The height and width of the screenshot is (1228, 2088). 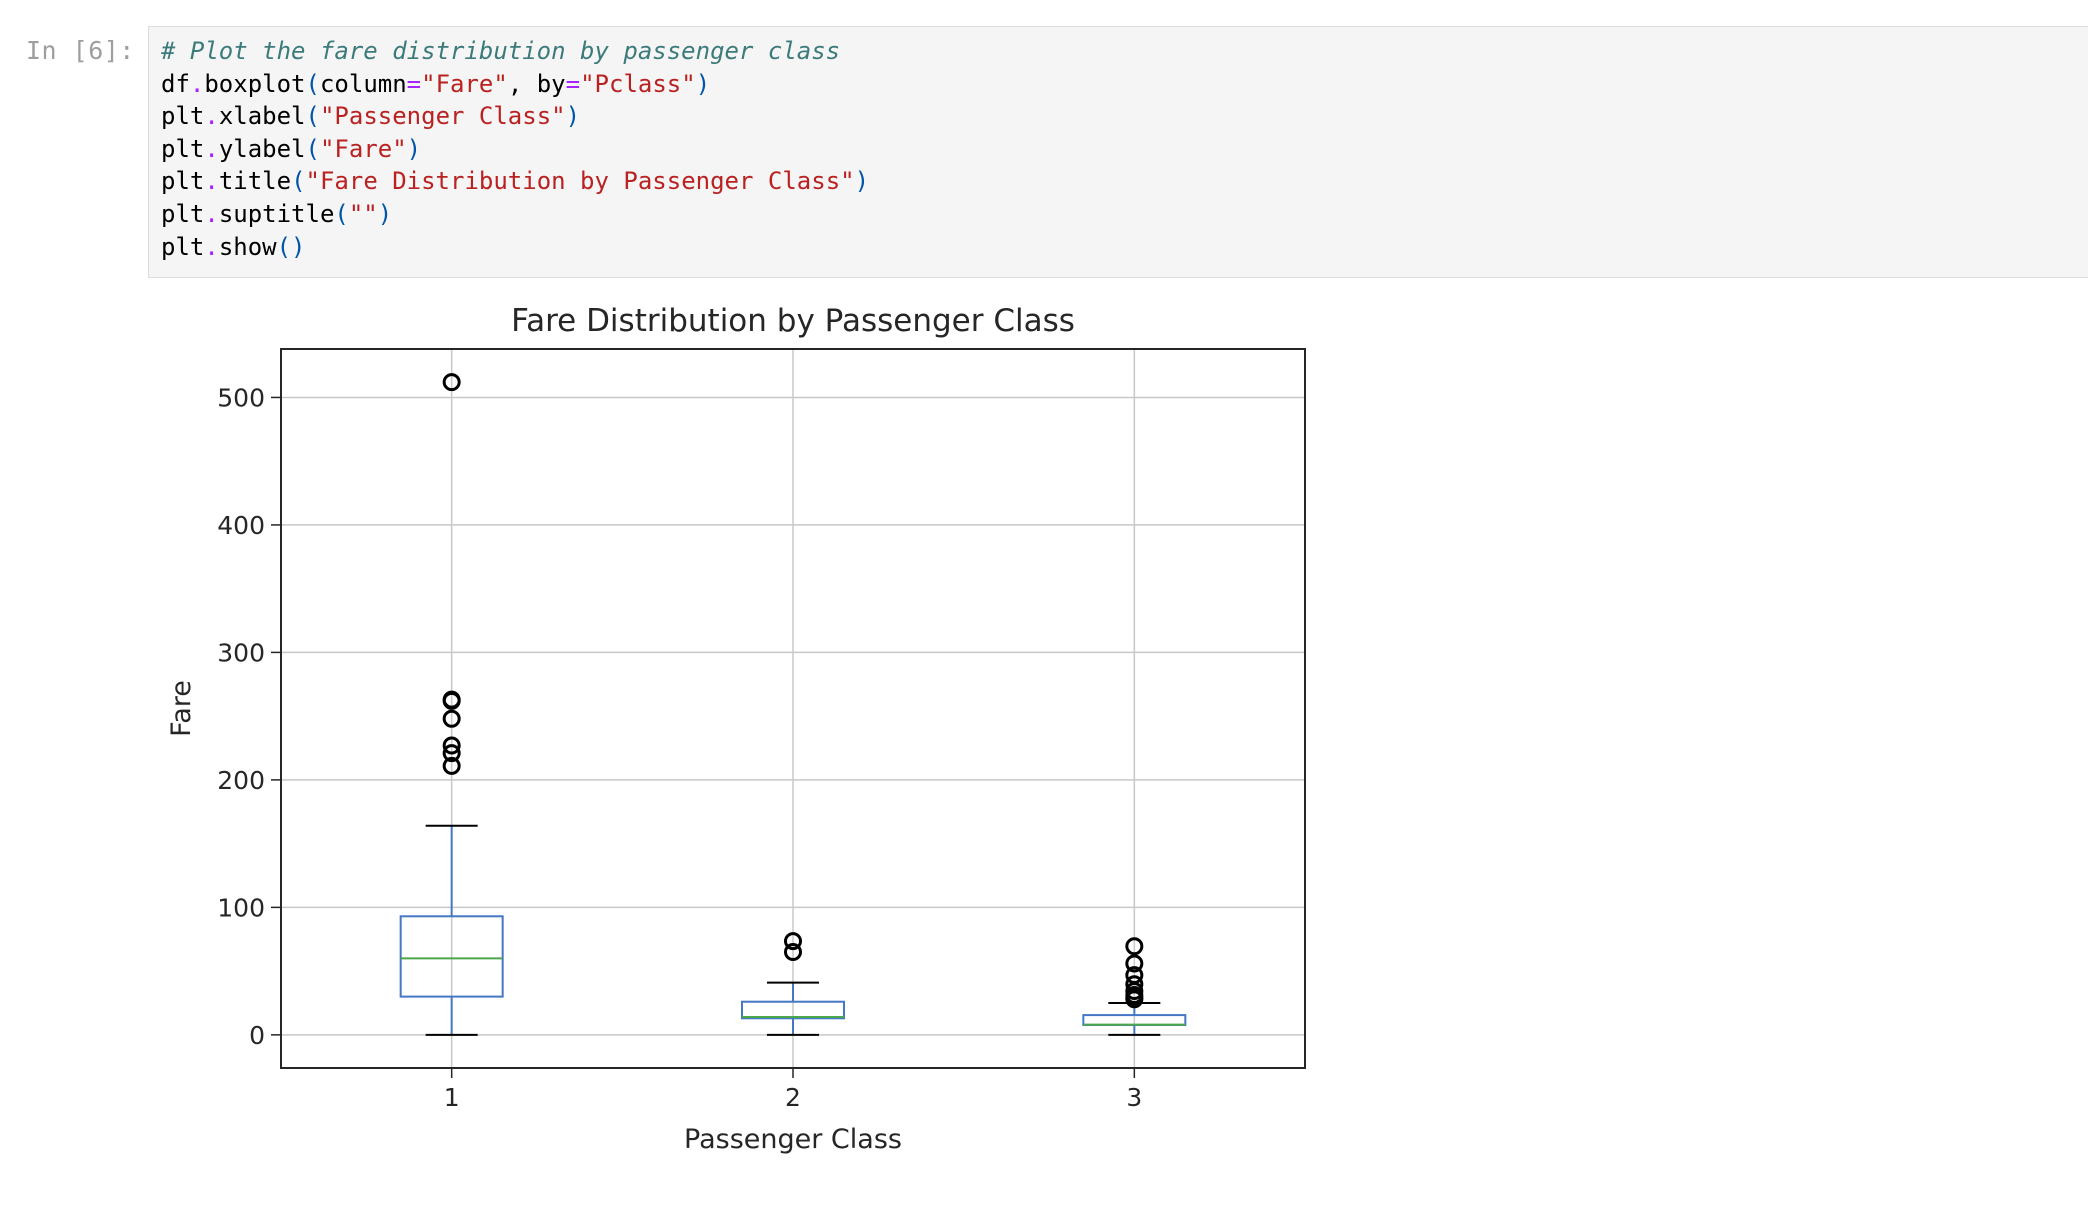 What do you see at coordinates (452, 1097) in the screenshot?
I see `x-tick-label: 1` at bounding box center [452, 1097].